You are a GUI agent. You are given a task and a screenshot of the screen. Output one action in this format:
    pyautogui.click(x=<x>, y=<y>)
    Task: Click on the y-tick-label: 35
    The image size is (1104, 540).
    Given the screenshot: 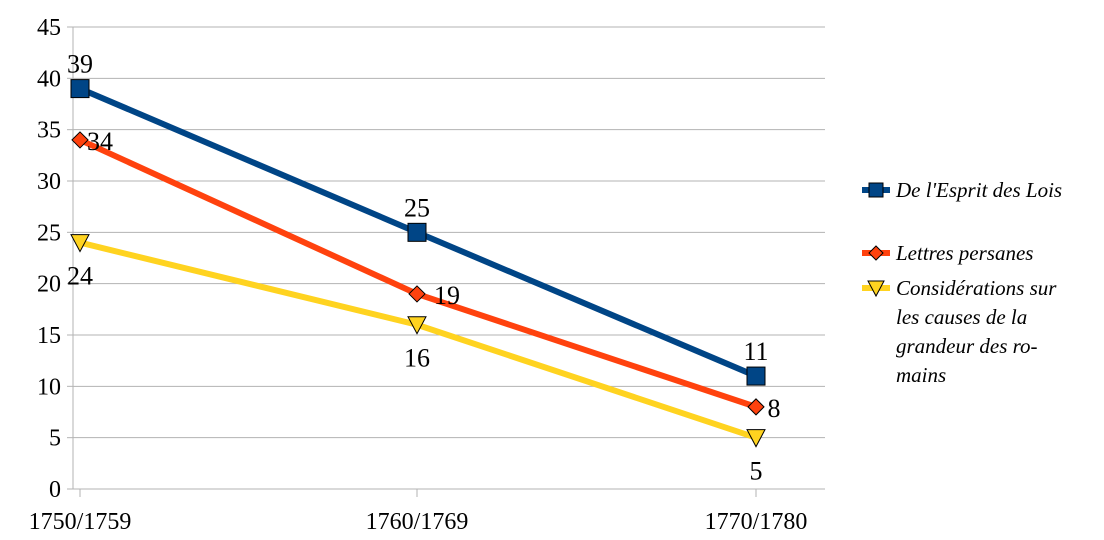 What is the action you would take?
    pyautogui.click(x=49, y=131)
    